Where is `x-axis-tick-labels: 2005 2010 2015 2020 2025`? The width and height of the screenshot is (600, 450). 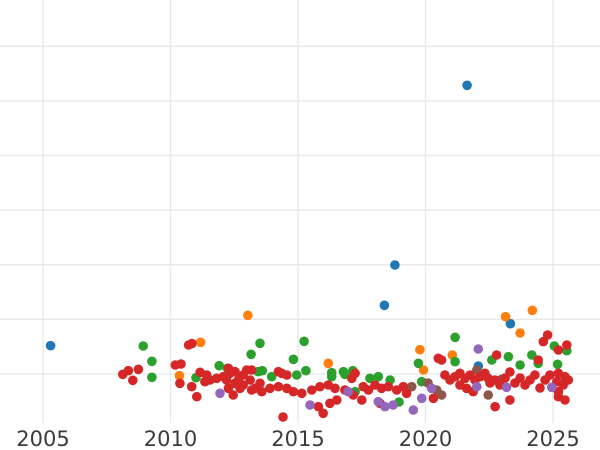 x-axis-tick-labels: 2005 2010 2015 2020 2025 is located at coordinates (297, 438).